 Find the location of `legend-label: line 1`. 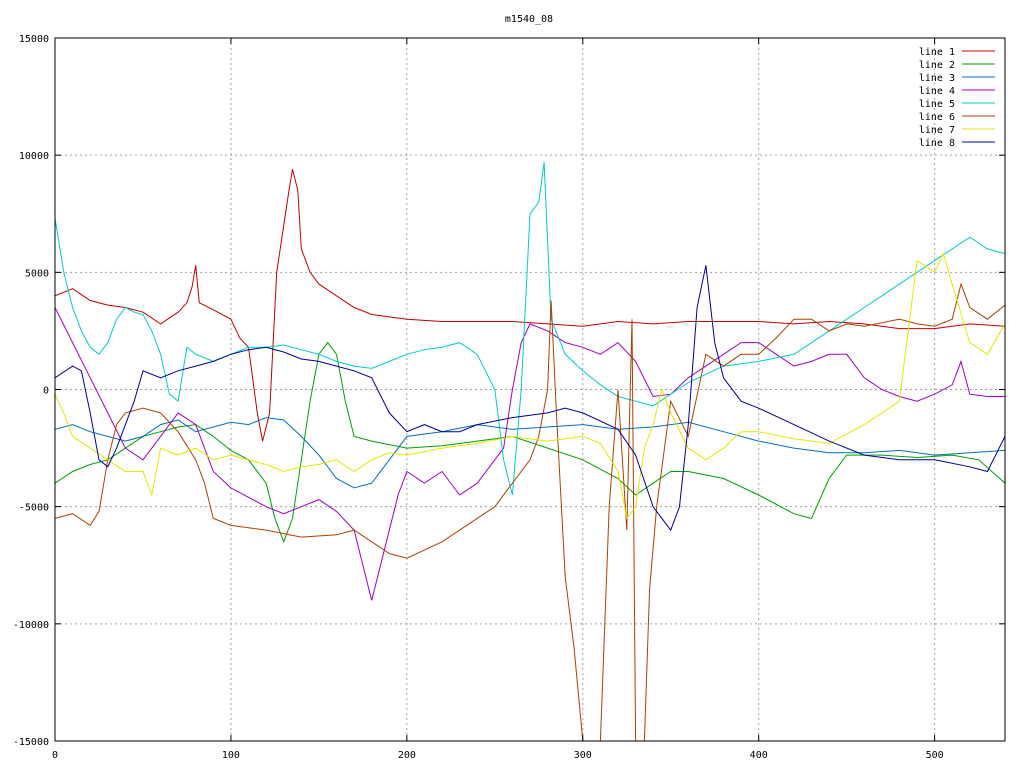

legend-label: line 1 is located at coordinates (937, 52).